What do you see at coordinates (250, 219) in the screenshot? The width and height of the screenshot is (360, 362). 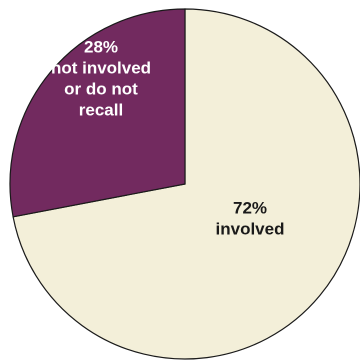 I see `pie-slice-label-0: 72% involved` at bounding box center [250, 219].